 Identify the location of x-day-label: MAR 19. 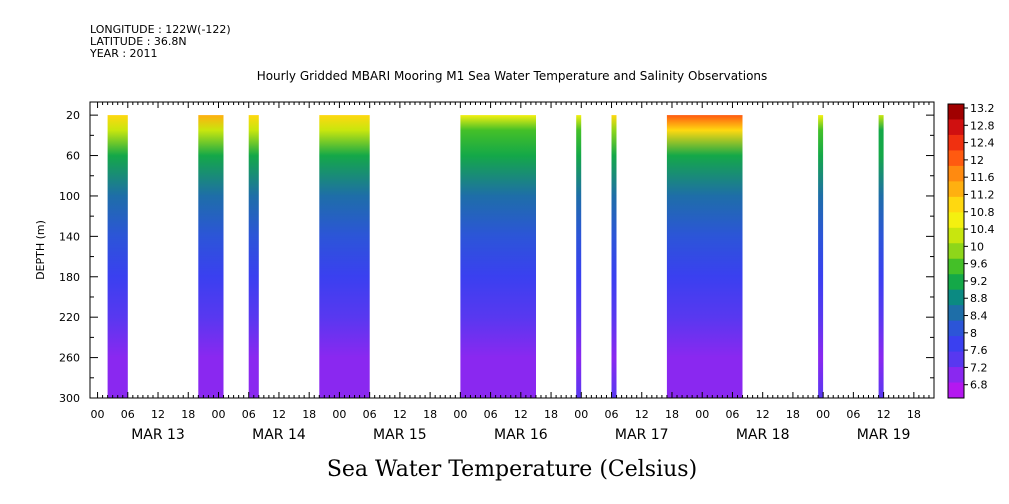
(884, 435).